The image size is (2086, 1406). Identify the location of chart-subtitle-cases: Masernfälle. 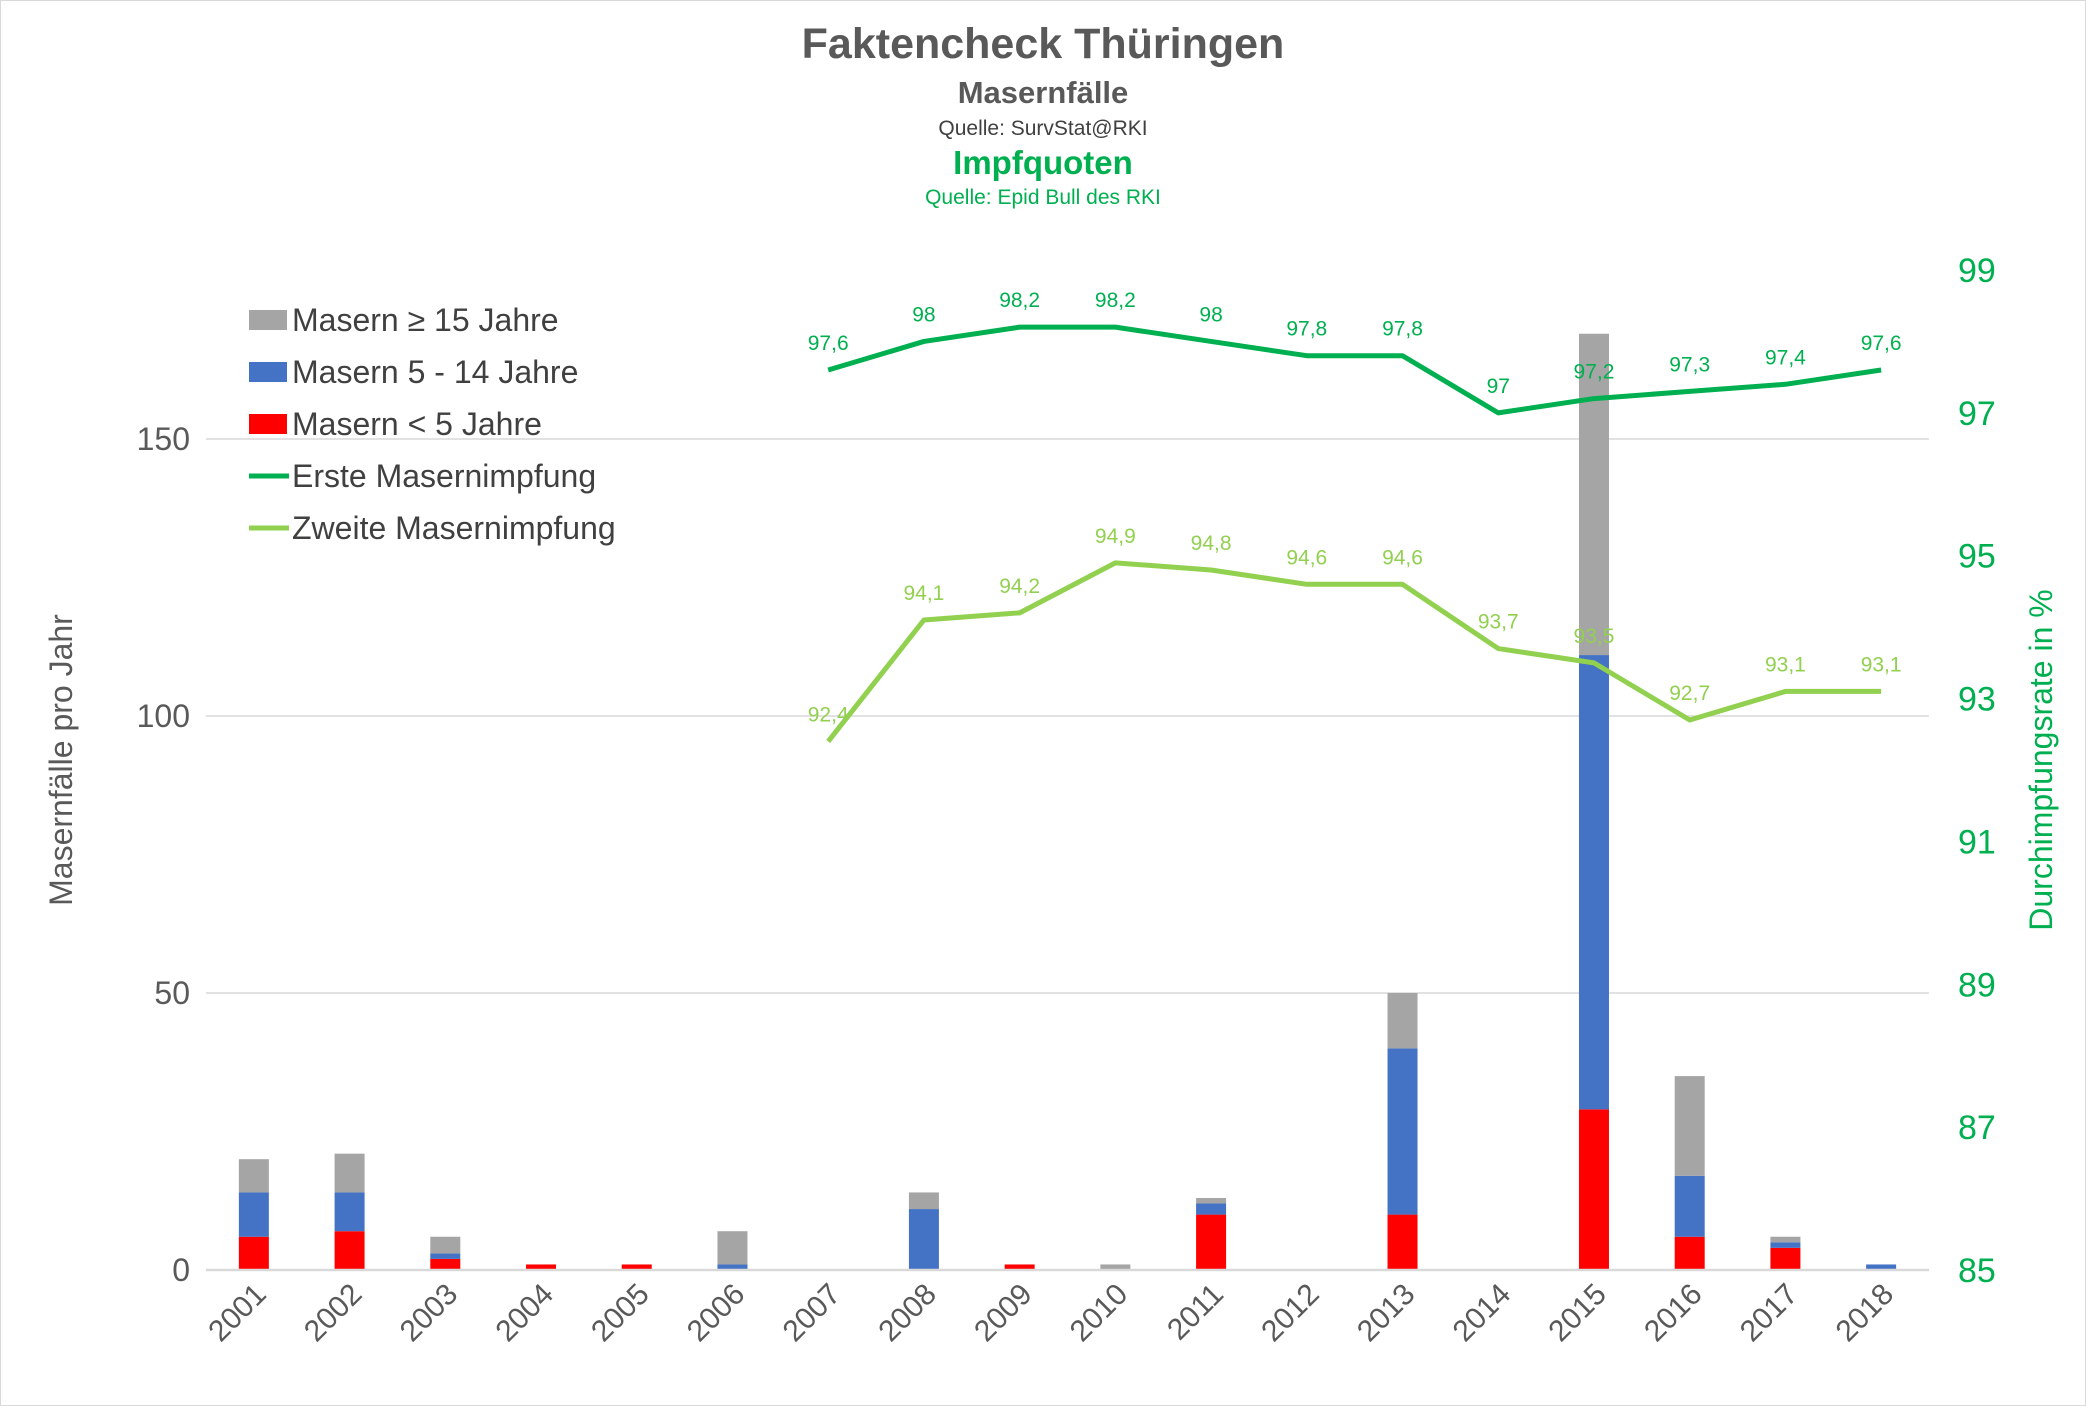
(1043, 92).